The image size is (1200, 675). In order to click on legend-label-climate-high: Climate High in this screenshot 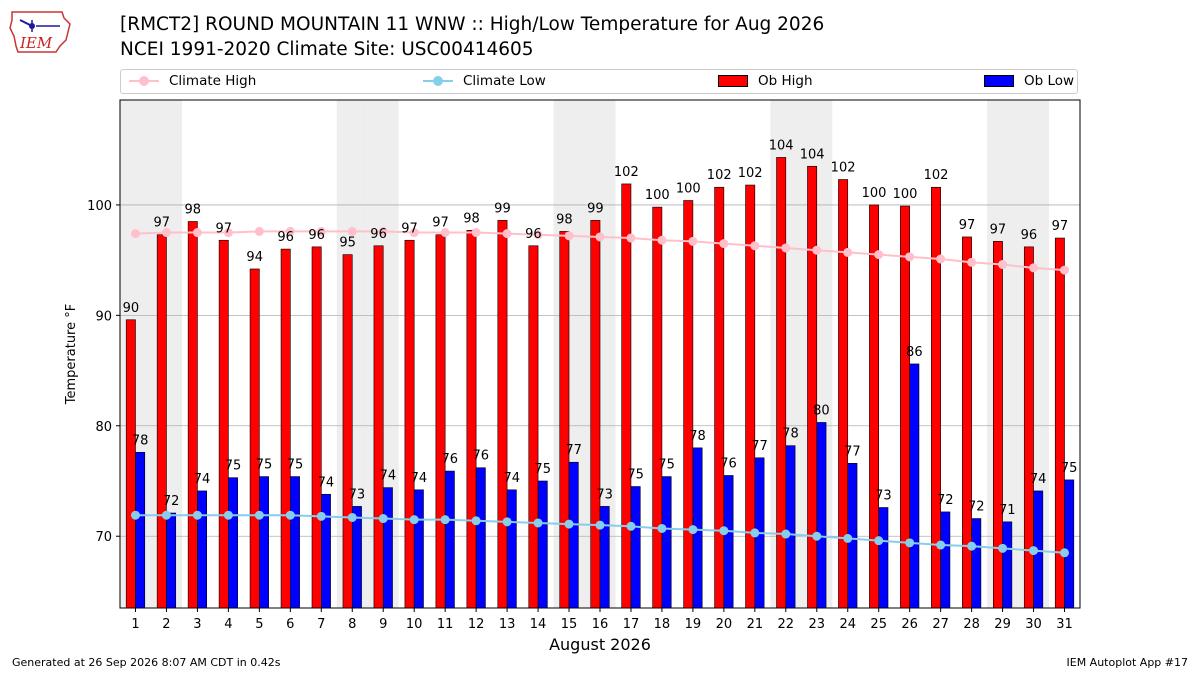, I will do `click(213, 81)`.